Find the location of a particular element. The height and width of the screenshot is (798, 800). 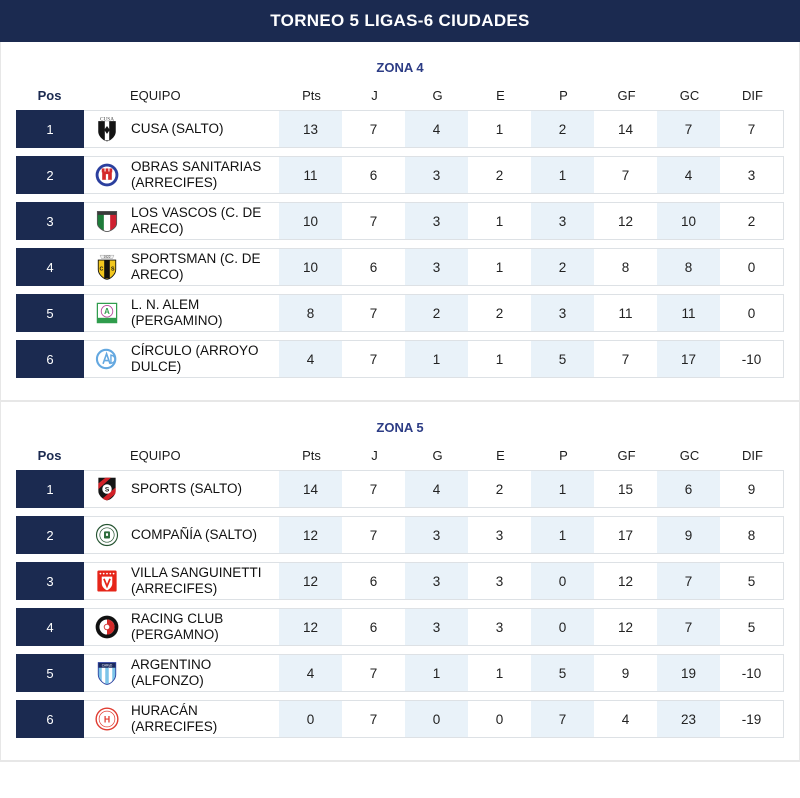

table-row: 3 LOS VASCOS (C. DE ARECO) 10 7 3 1 3 12 10 2 is located at coordinates (400, 221).